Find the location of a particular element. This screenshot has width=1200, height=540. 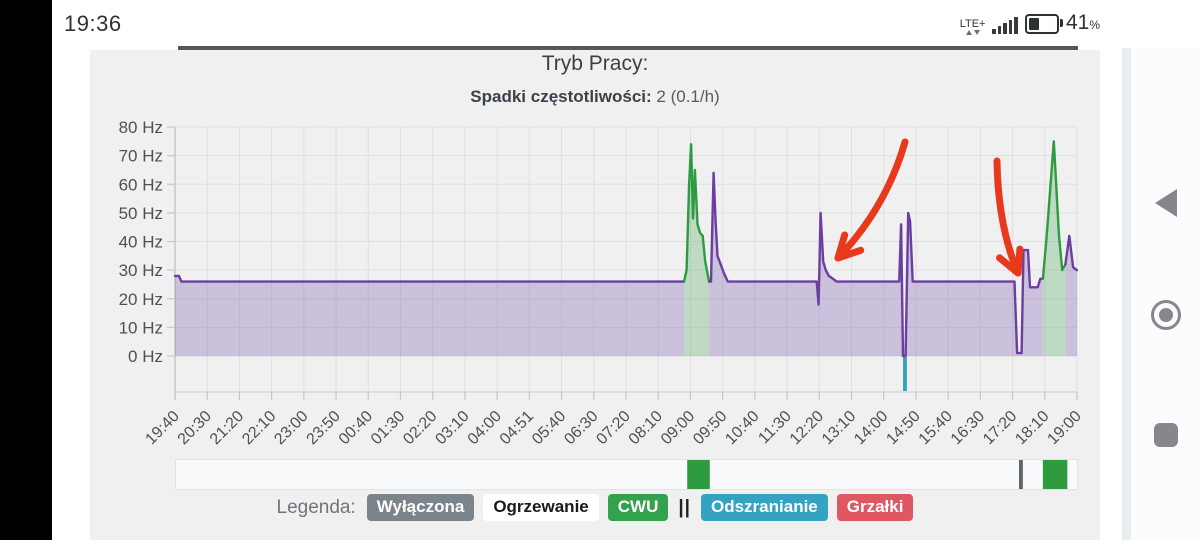

back-button is located at coordinates (1165, 203).